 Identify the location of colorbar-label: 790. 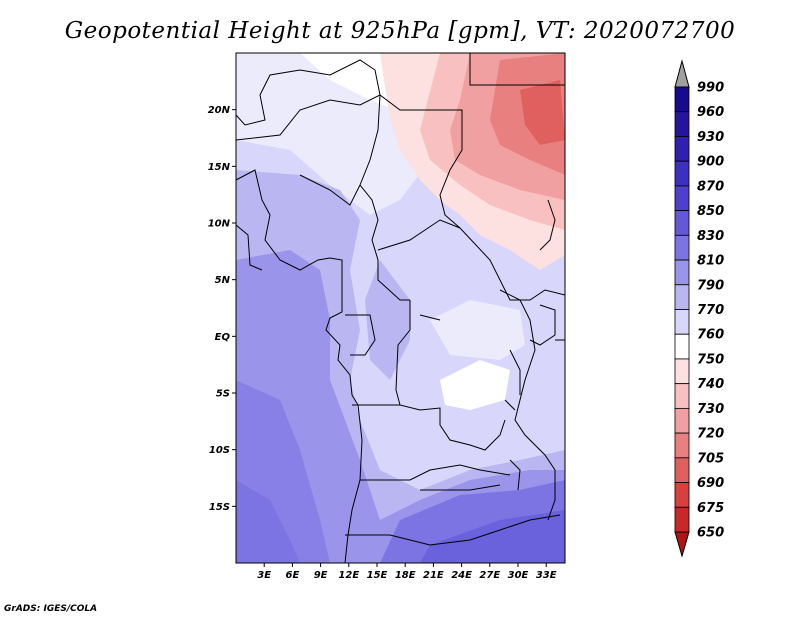
(710, 285).